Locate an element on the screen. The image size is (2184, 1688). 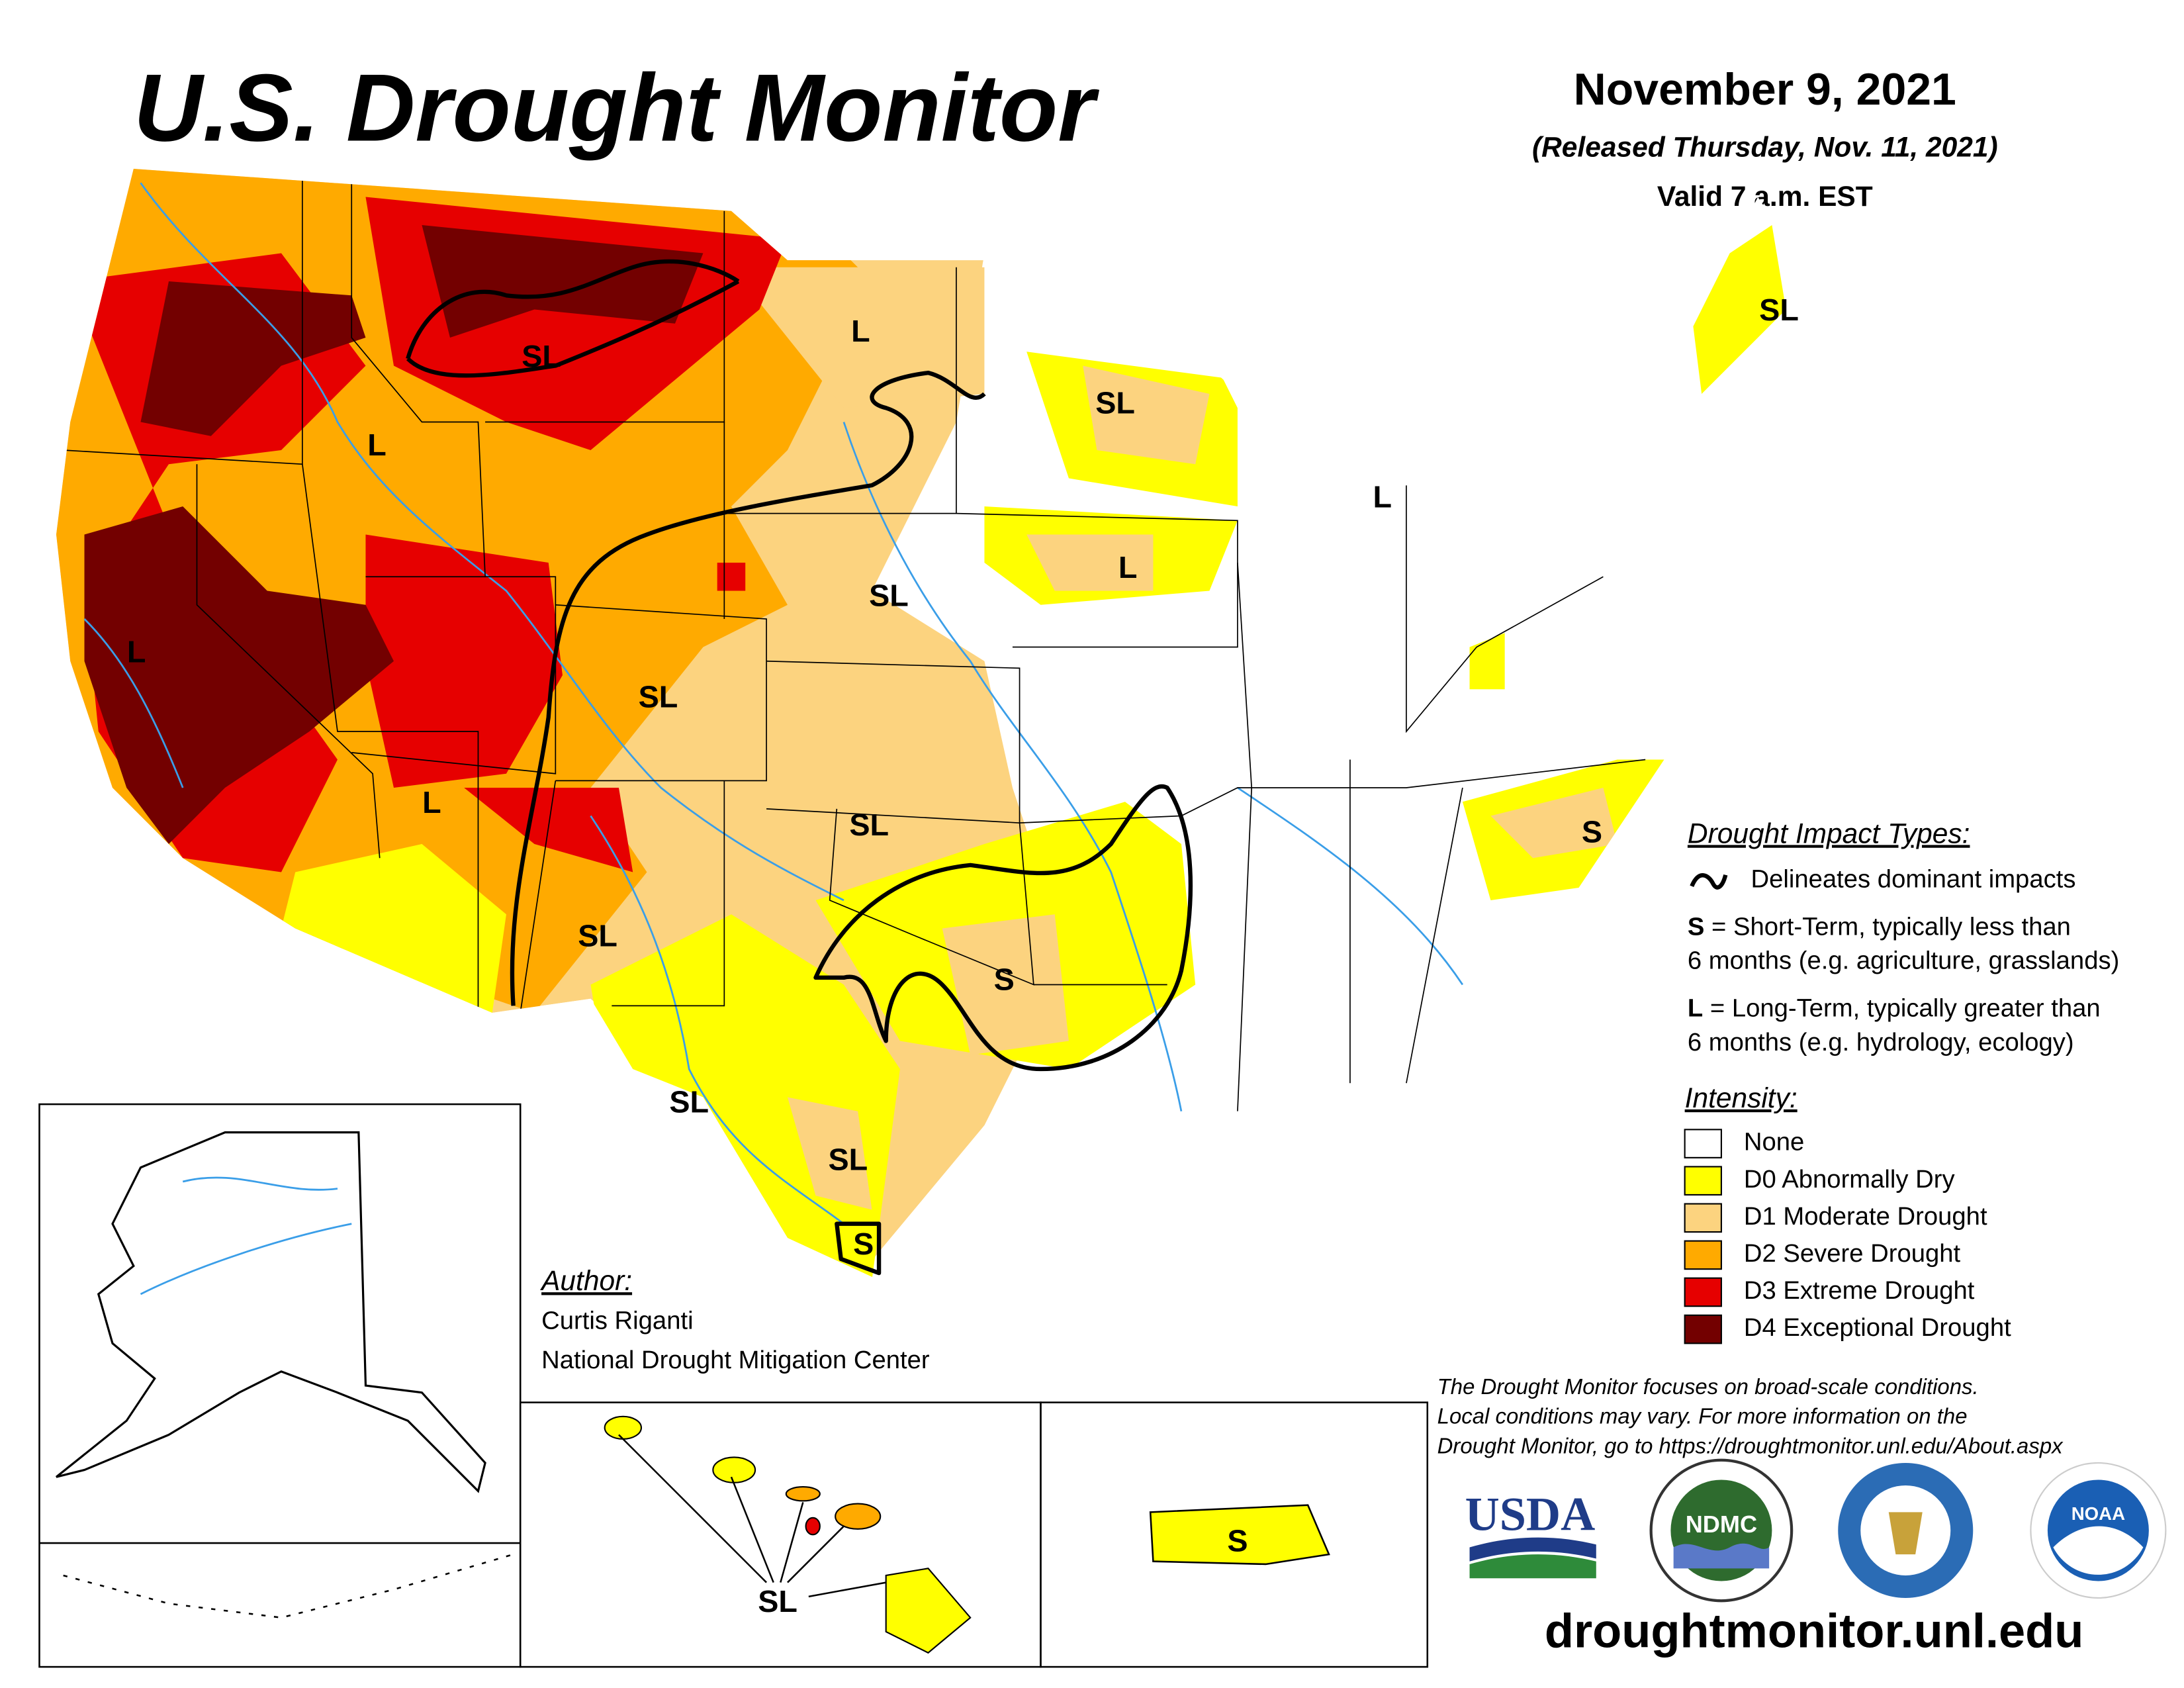
leader-lines is located at coordinates (752, 1516).